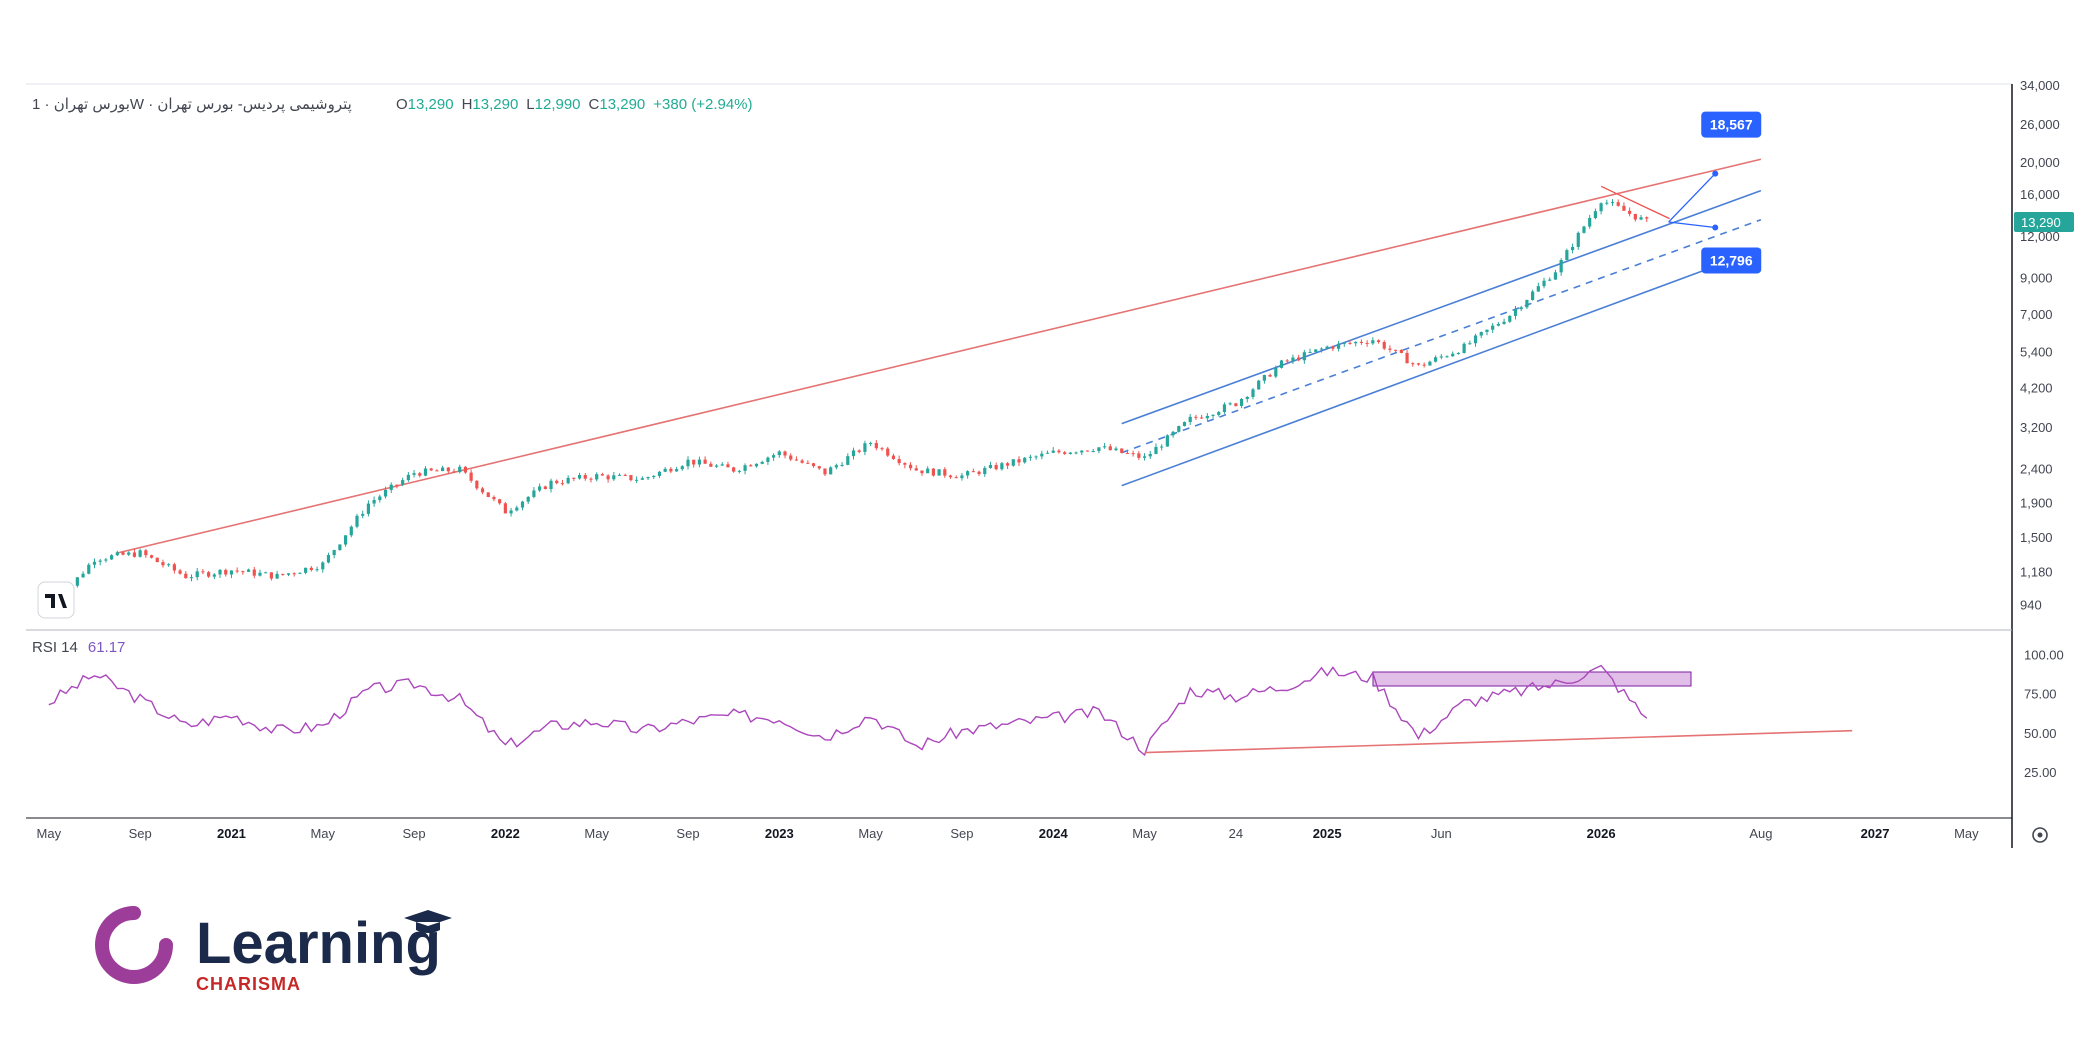  I want to click on rsi-tick-label: 75.00, so click(2040, 694).